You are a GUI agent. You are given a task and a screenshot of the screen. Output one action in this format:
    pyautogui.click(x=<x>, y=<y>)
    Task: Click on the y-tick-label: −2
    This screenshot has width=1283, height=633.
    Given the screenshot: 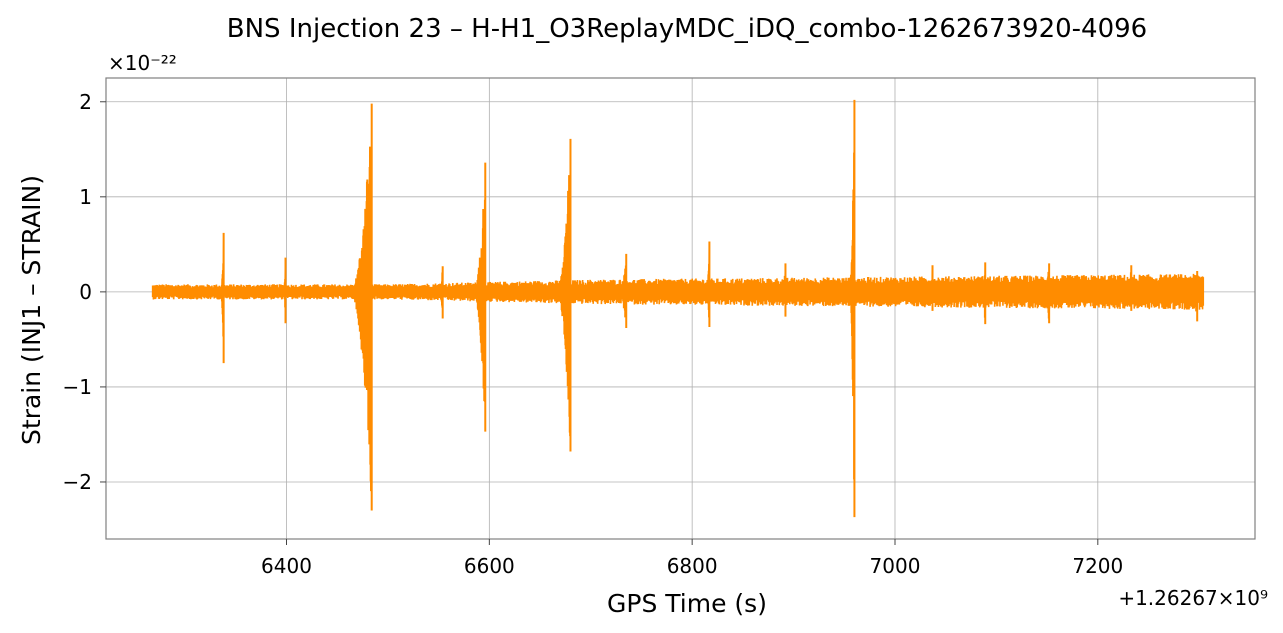 What is the action you would take?
    pyautogui.click(x=77, y=482)
    